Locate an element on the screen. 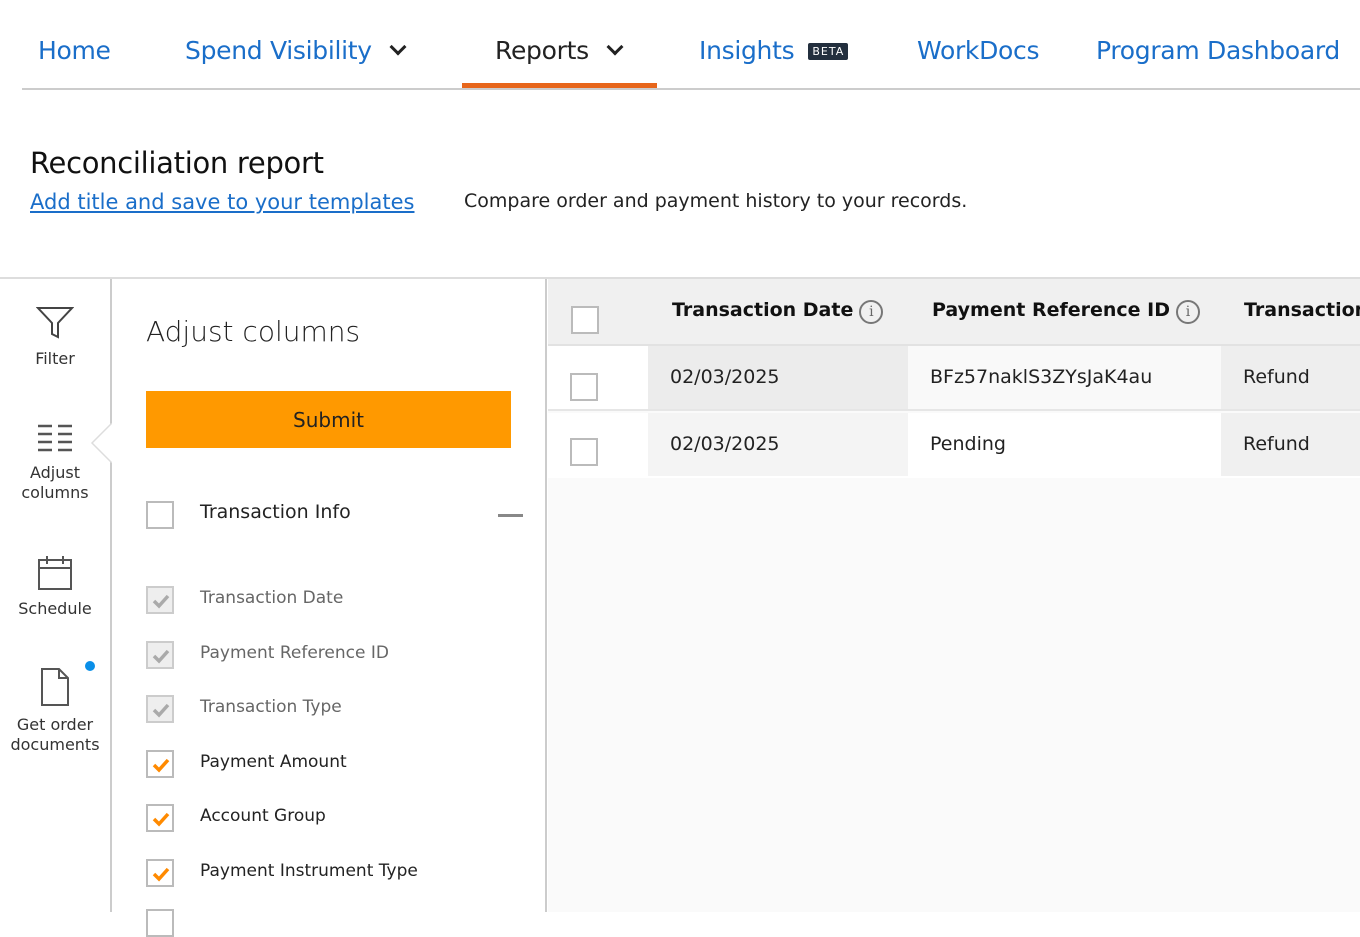 This screenshot has width=1360, height=937. header-label: Transaction is located at coordinates (1302, 310).